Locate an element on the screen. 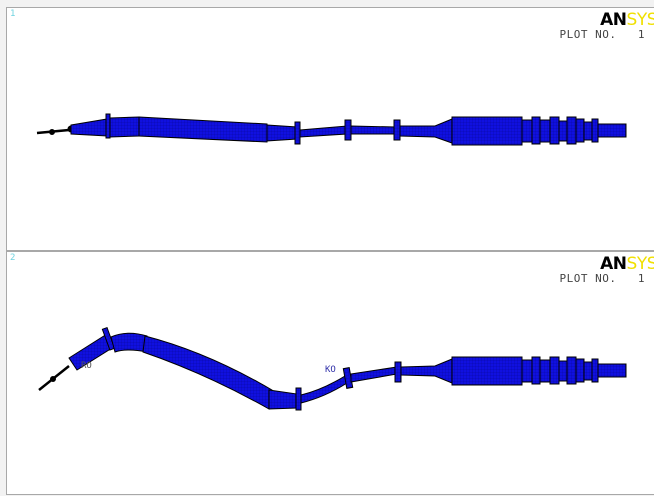 Image resolution: width=654 pixels, height=496 pixels. rotor-model-undeformed is located at coordinates (331, 129).